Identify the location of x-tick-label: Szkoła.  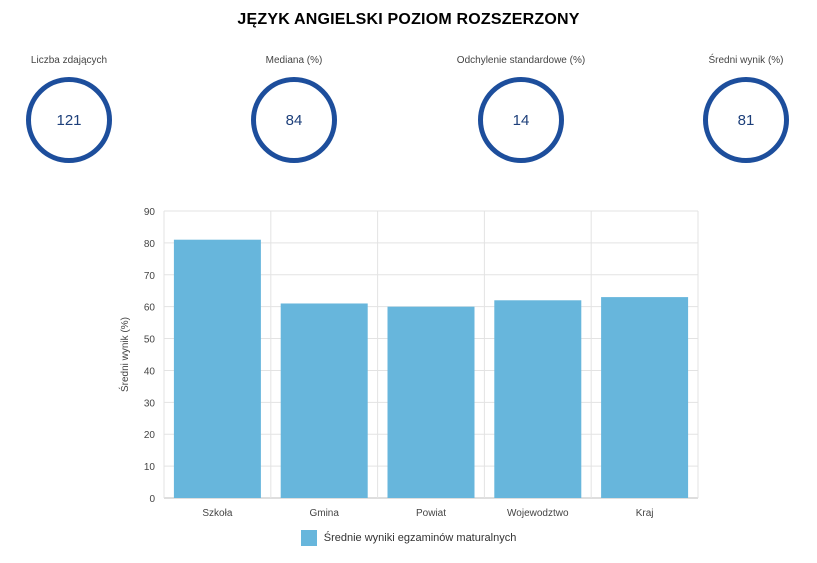
(217, 513).